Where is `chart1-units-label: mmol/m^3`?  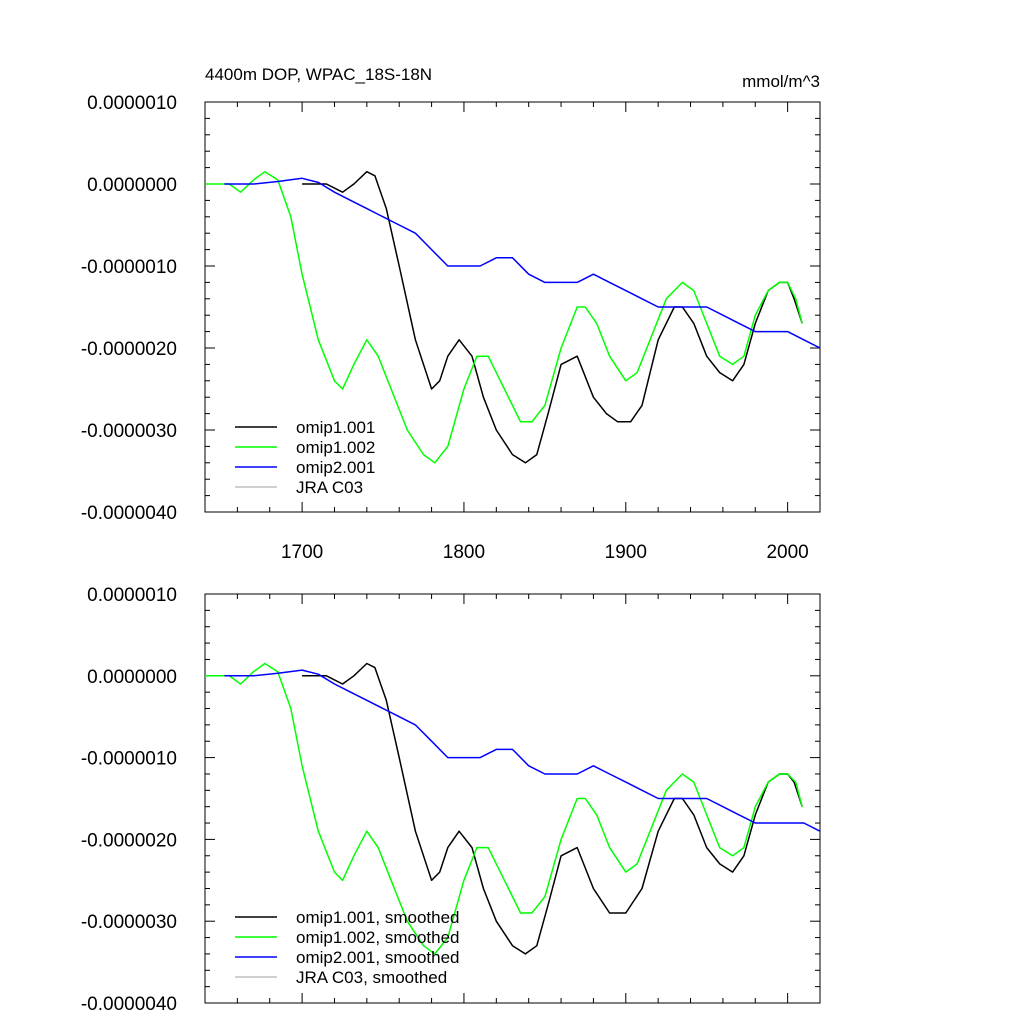
chart1-units-label: mmol/m^3 is located at coordinates (781, 81).